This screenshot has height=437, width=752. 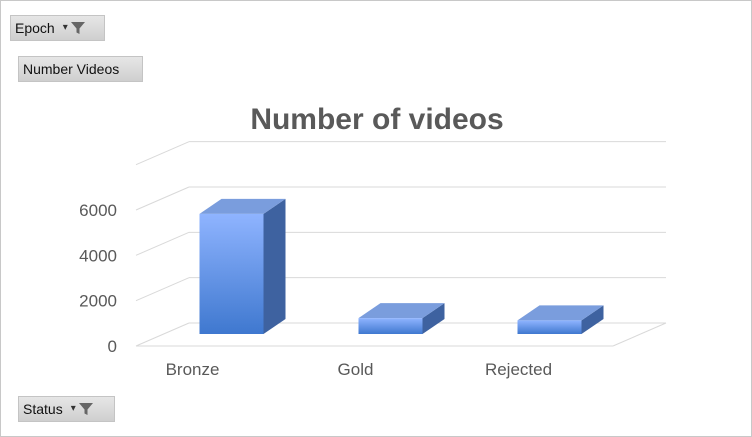 What do you see at coordinates (66, 409) in the screenshot?
I see `status-filter-button: Status ▾` at bounding box center [66, 409].